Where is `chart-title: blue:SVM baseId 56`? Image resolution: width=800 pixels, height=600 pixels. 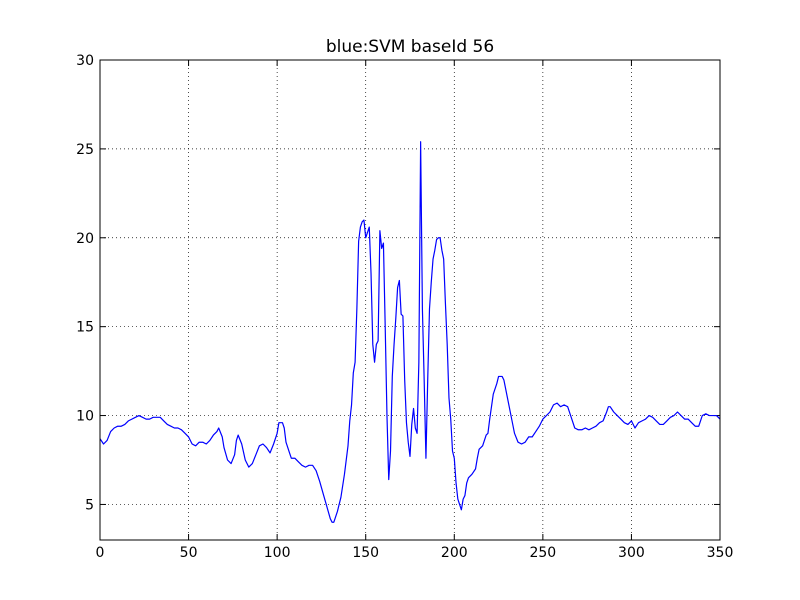
chart-title: blue:SVM baseId 56 is located at coordinates (410, 47).